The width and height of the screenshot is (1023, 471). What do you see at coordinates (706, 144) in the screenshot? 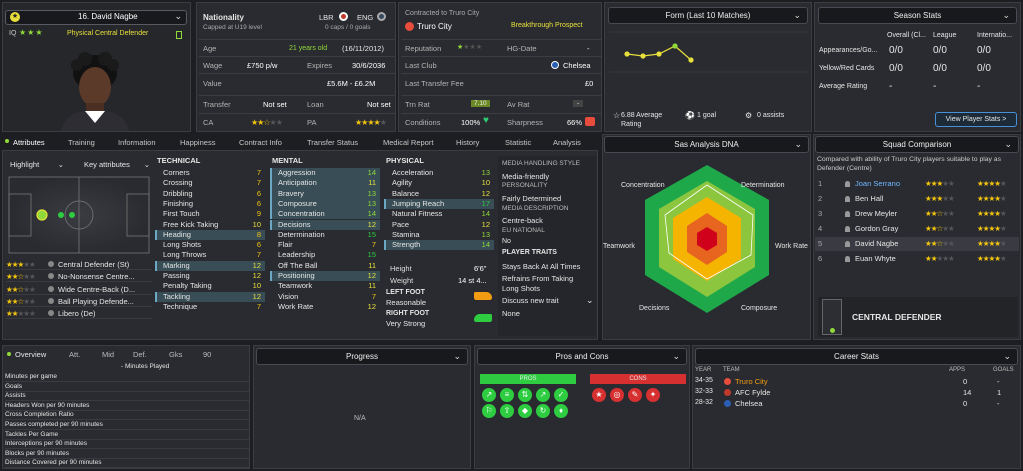
I see `dna-header: Sas Analysis DNA ⌄` at bounding box center [706, 144].